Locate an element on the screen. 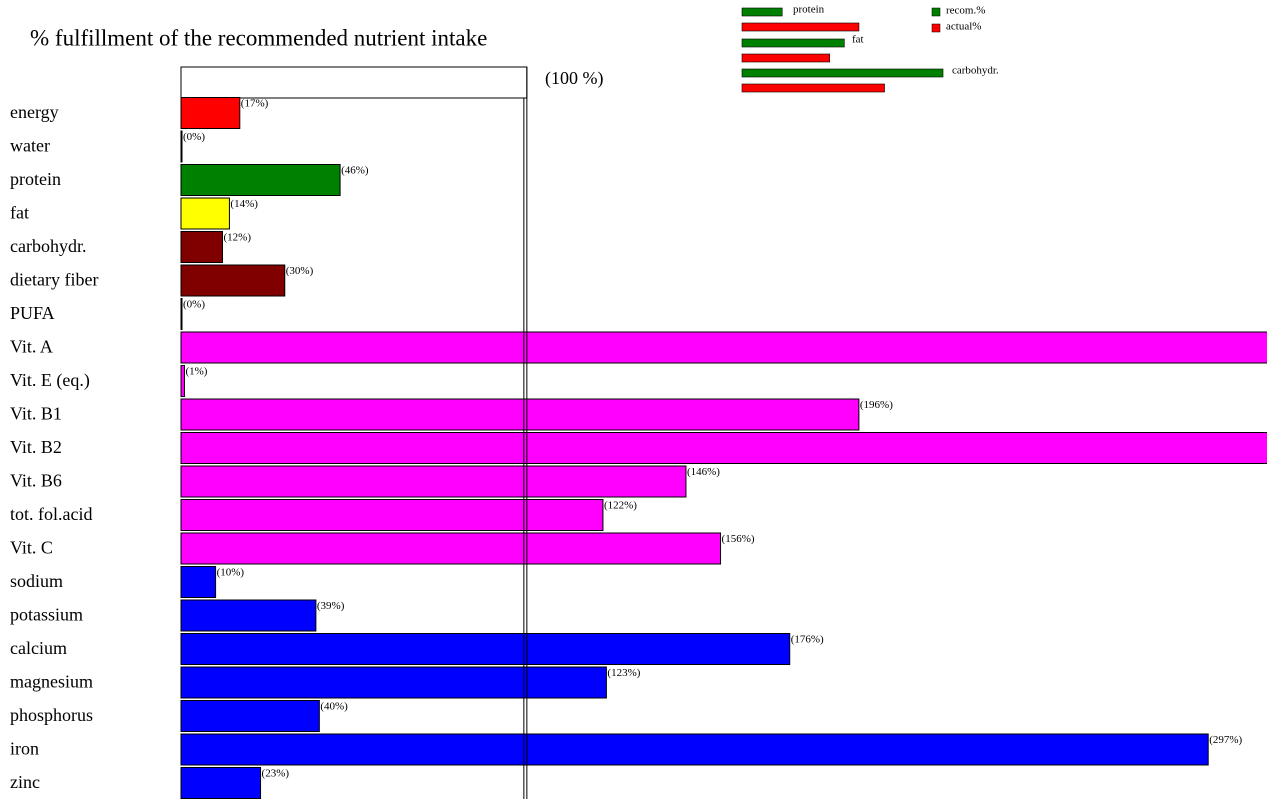 The height and width of the screenshot is (799, 1272). legend-category: carbohydr. is located at coordinates (975, 71).